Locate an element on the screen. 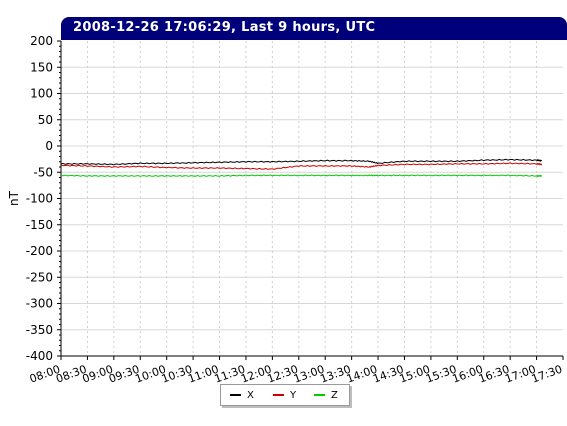 The height and width of the screenshot is (426, 567). y-tick-label: -400 is located at coordinates (39, 356).